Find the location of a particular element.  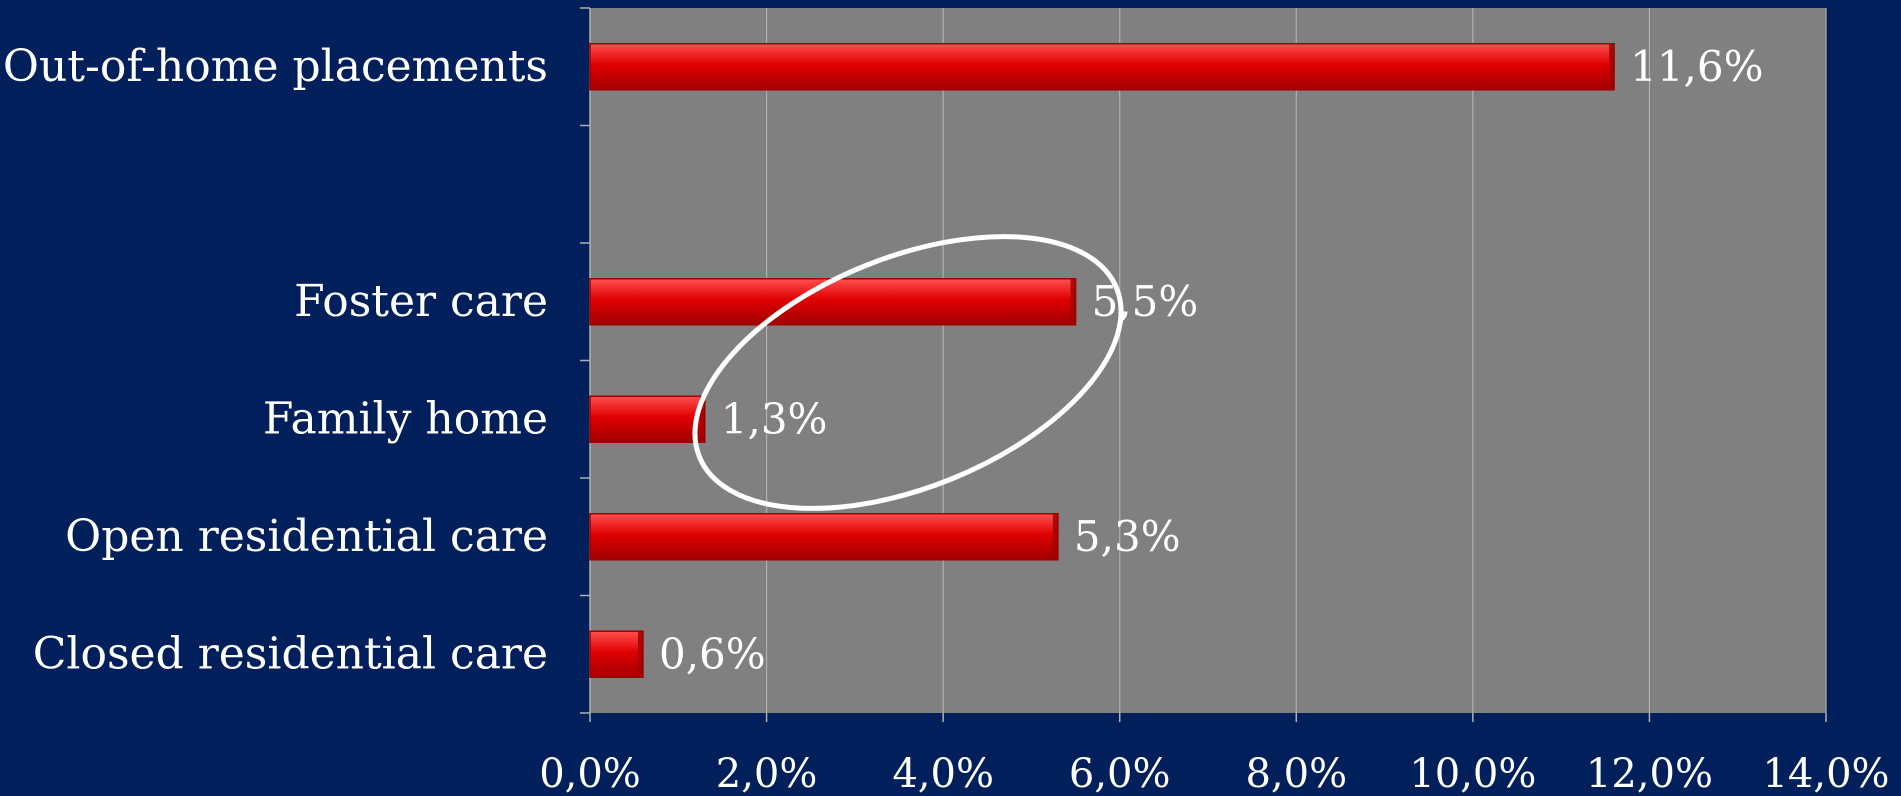

x-tick-label: 2,0% is located at coordinates (767, 773).